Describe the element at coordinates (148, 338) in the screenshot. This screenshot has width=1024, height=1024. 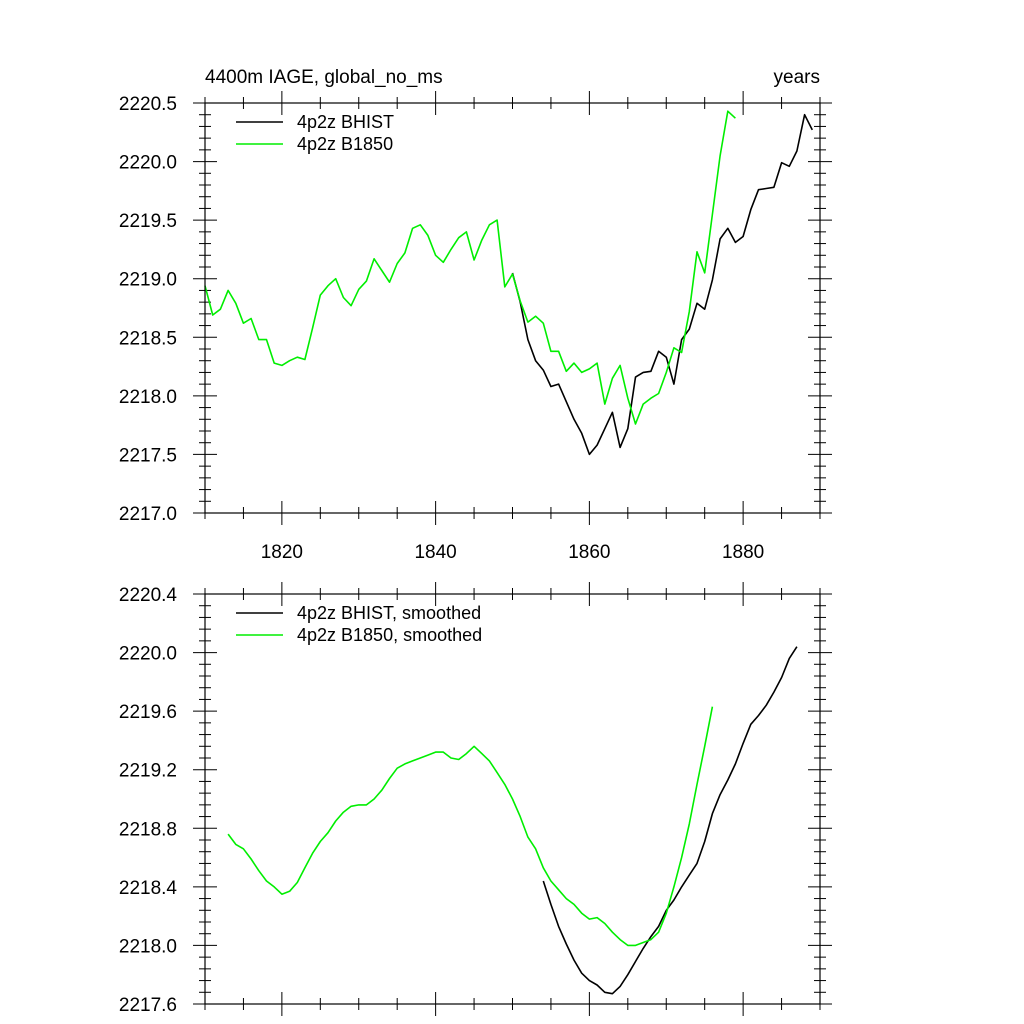
I see `top-y-tick-label: 2218.5` at that location.